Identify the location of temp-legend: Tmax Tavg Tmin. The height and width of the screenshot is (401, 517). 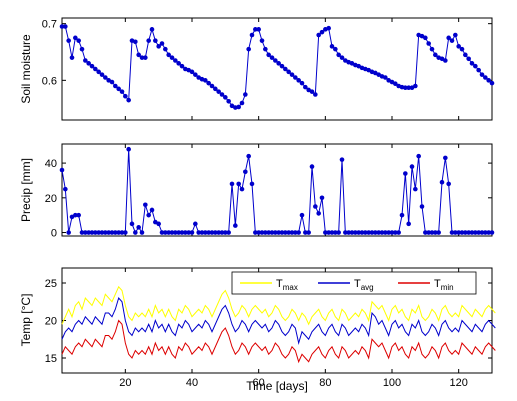
(354, 283).